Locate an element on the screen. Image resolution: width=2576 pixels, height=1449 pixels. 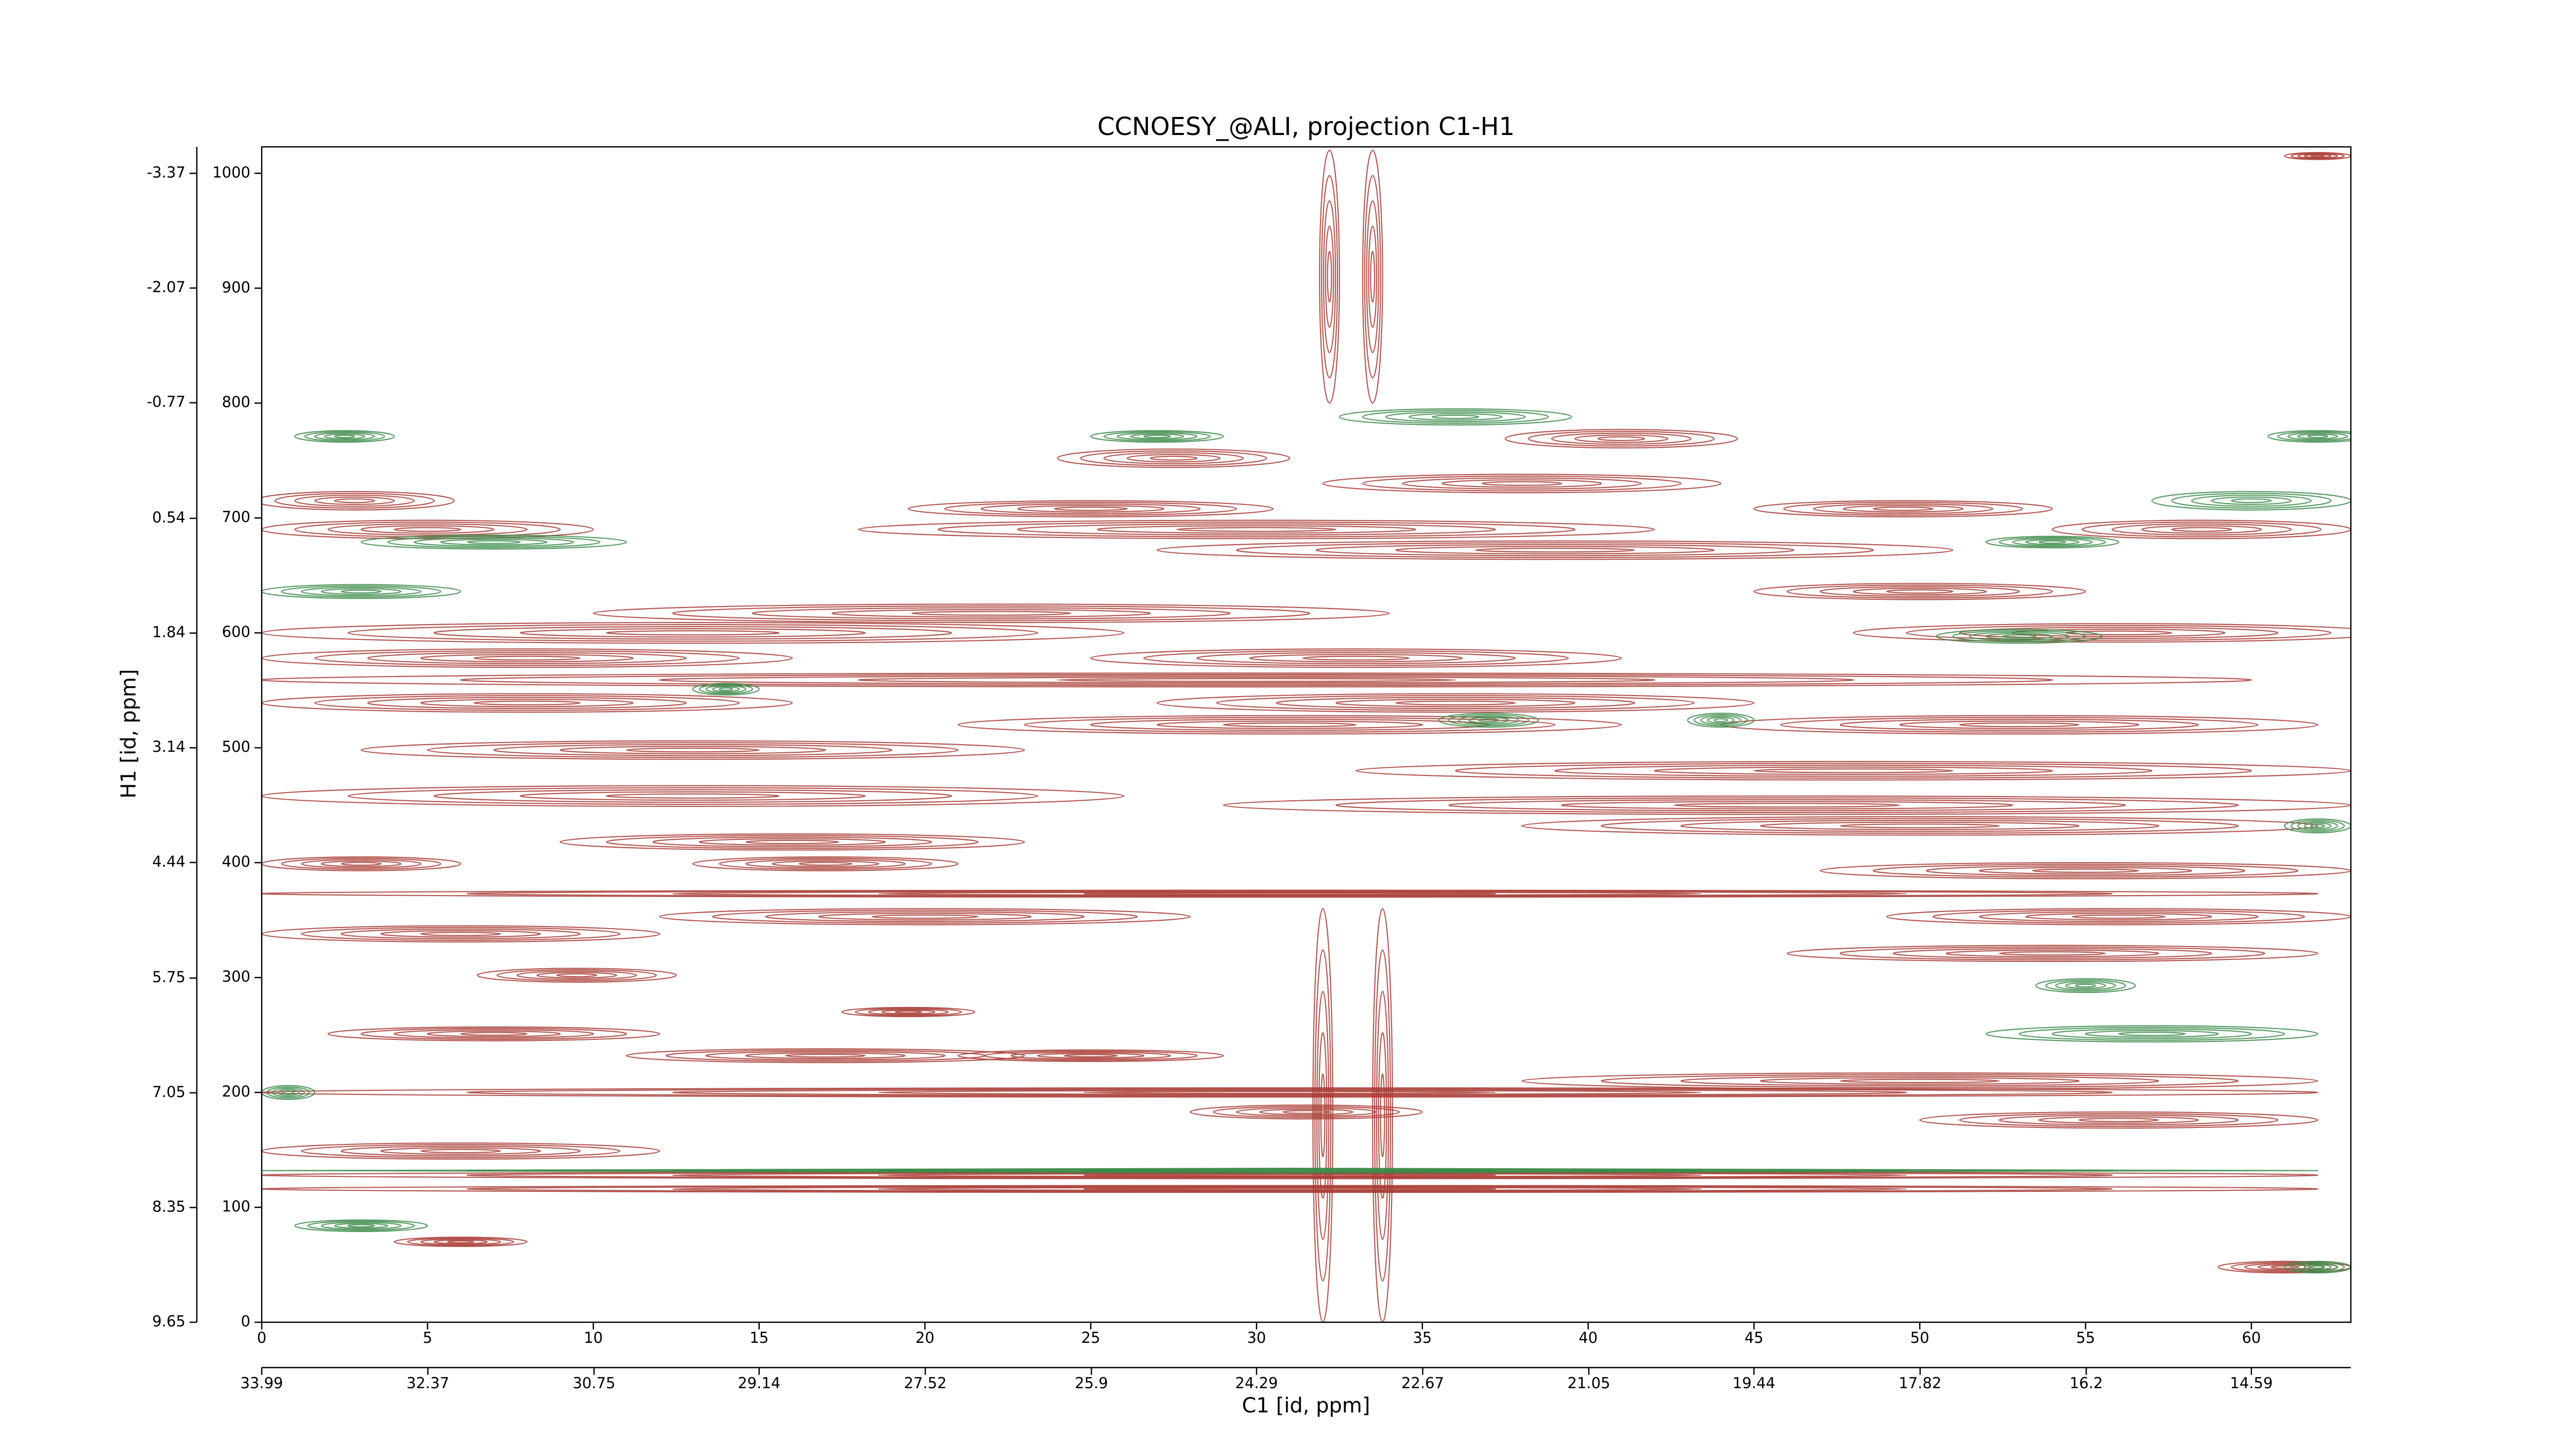
x2-tick-label: 33.99 is located at coordinates (261, 1383).